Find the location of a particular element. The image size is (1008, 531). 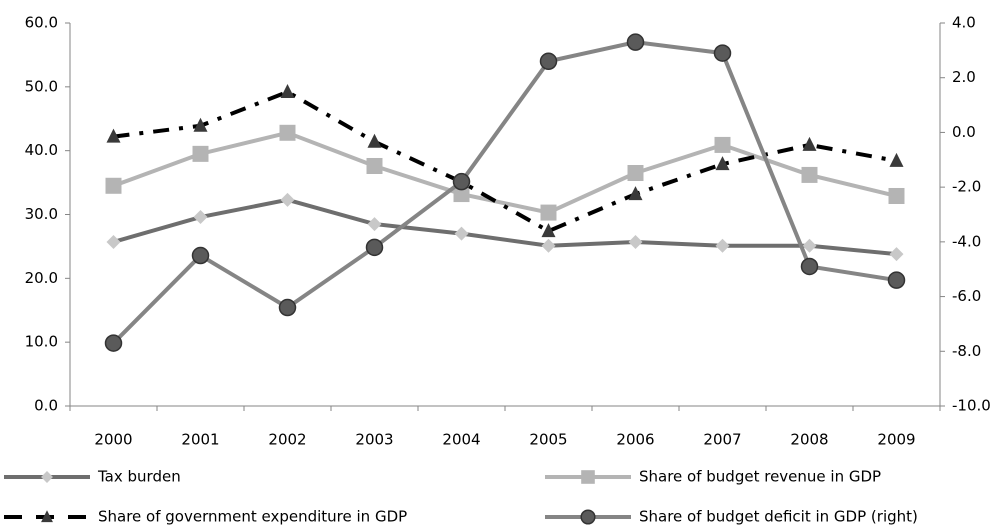

y2-tick-label: -6.0 is located at coordinates (966, 296).